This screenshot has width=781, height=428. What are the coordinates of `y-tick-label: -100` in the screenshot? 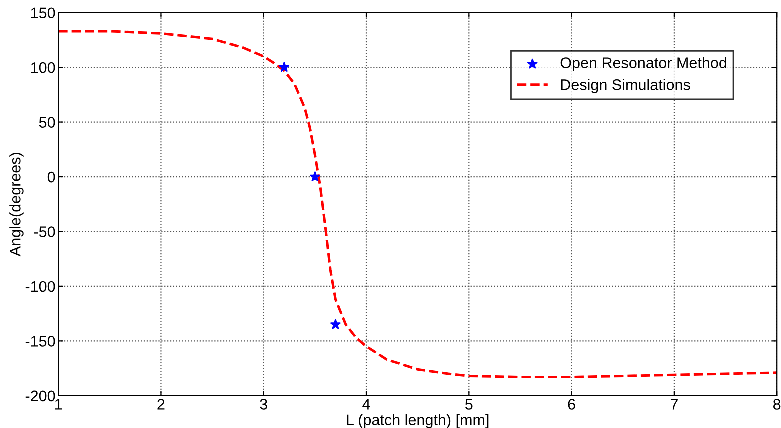 It's located at (41, 286).